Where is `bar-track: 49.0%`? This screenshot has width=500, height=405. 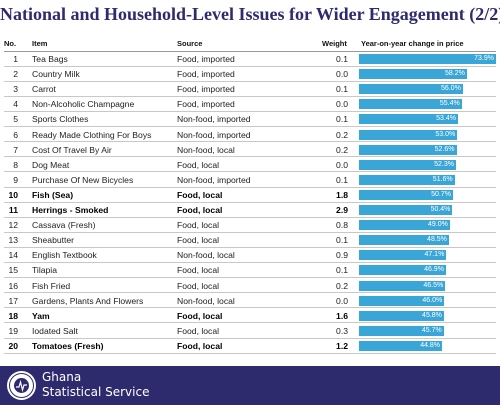 bar-track: 49.0% is located at coordinates (427, 225).